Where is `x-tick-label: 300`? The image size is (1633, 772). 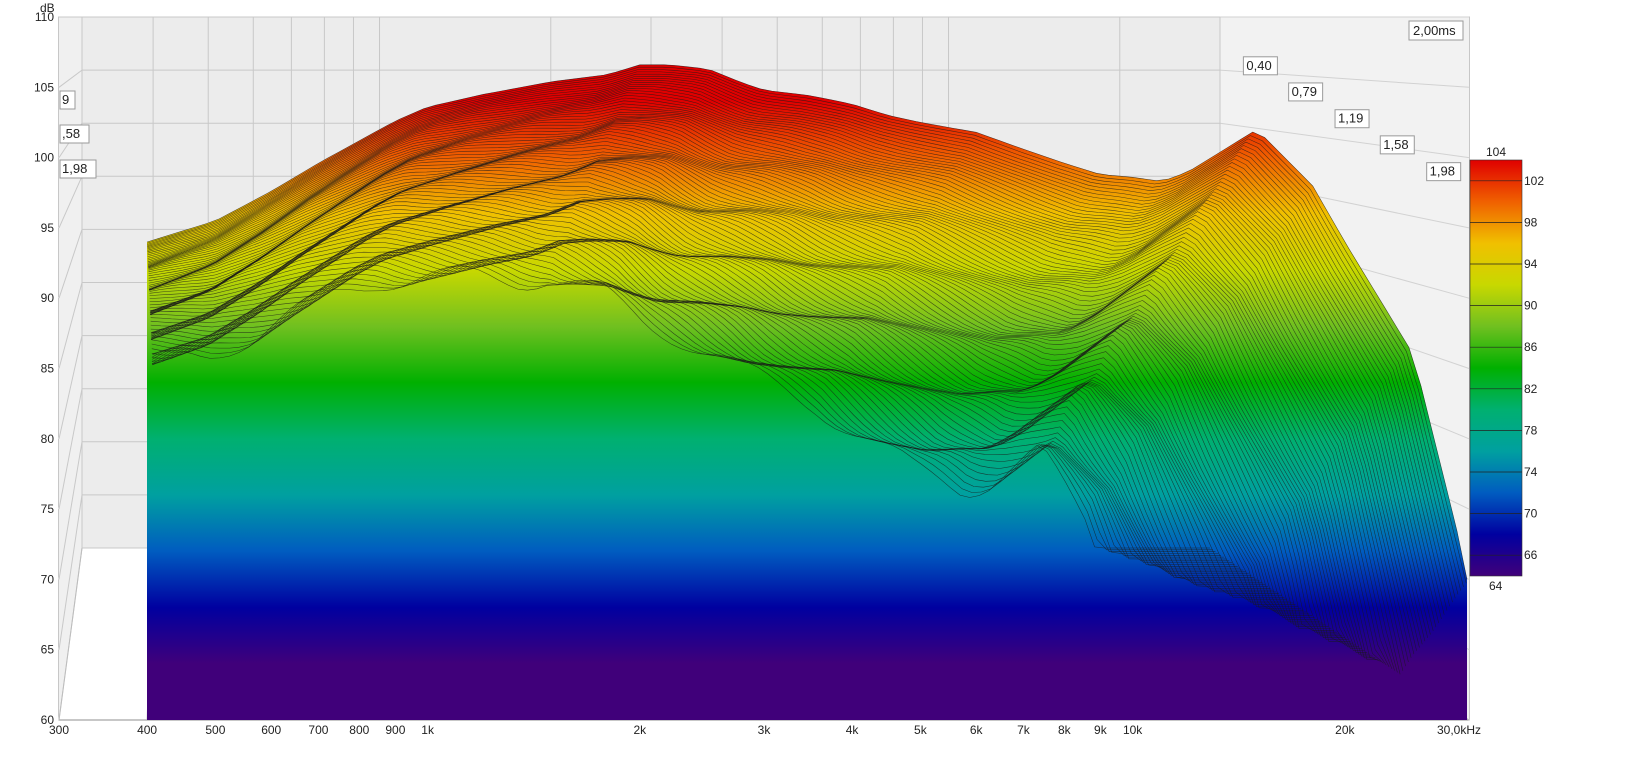
x-tick-label: 300 is located at coordinates (59, 730).